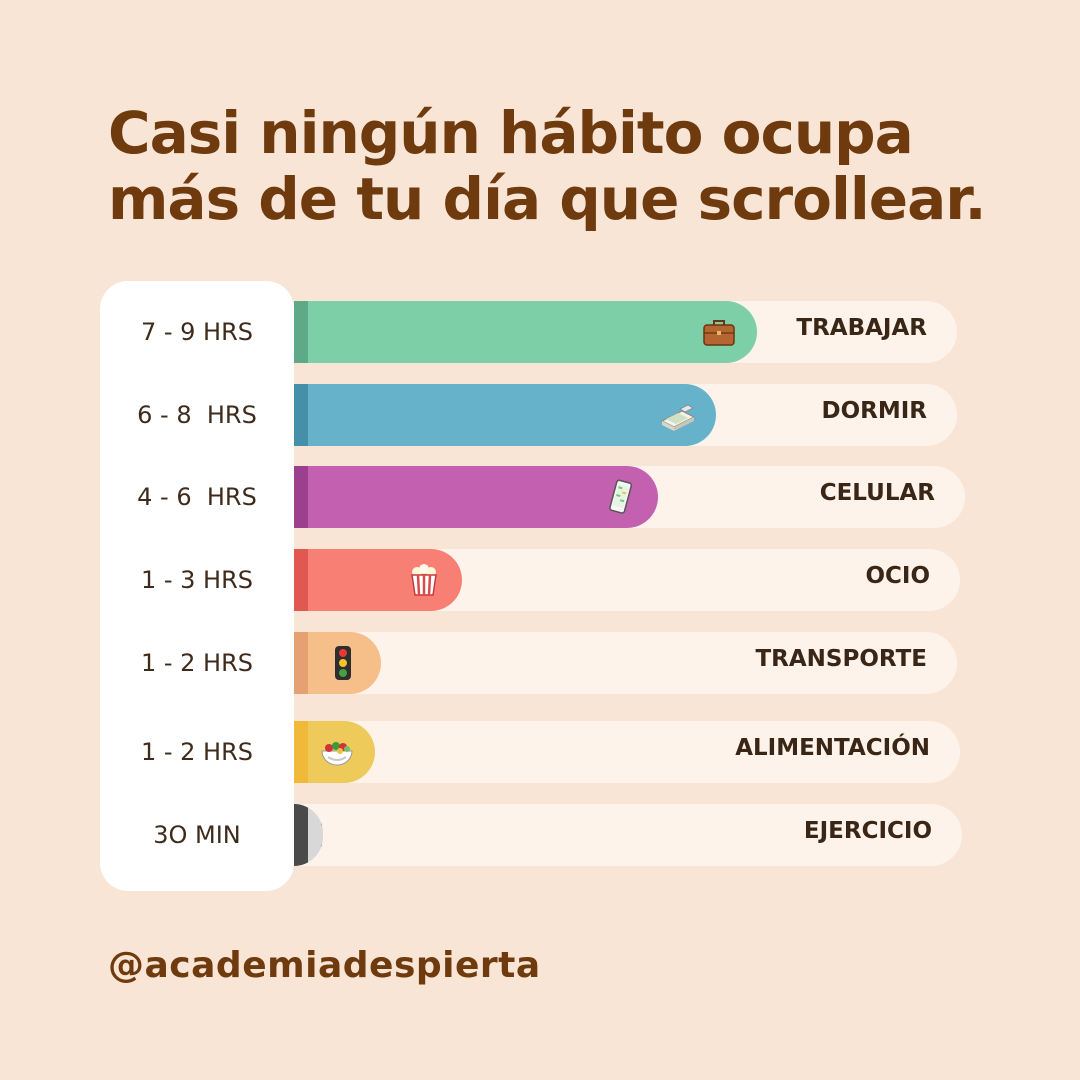 This screenshot has height=1080, width=1080. What do you see at coordinates (620, 497) in the screenshot?
I see `phone-icon` at bounding box center [620, 497].